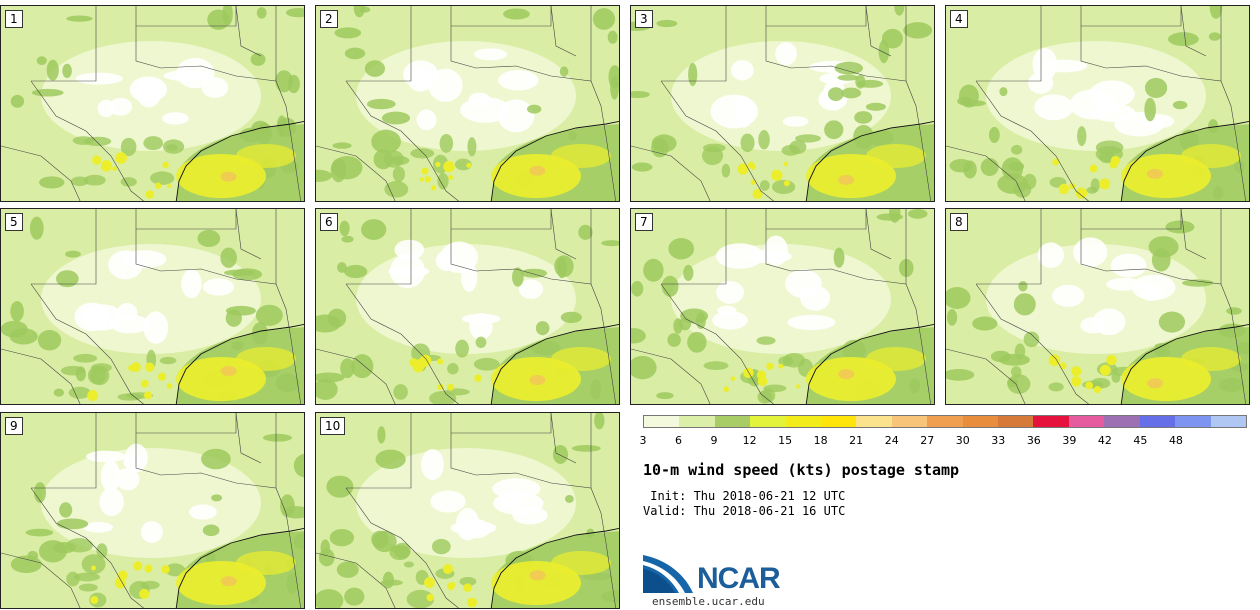  What do you see at coordinates (14, 426) in the screenshot?
I see `panel-number: 9` at bounding box center [14, 426].